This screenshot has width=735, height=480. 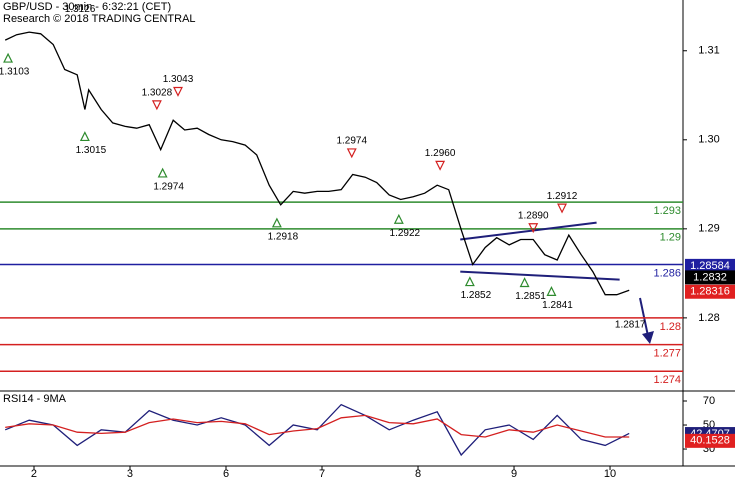 I want to click on x-tick-label: 10, so click(x=610, y=474).